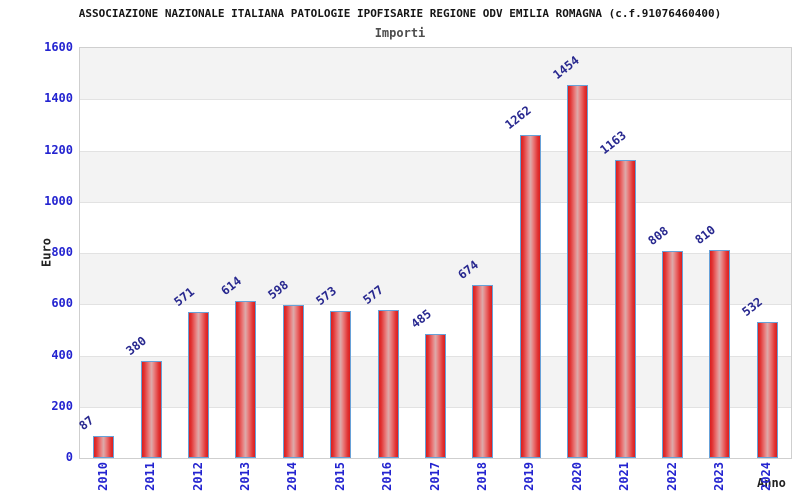 This screenshot has width=800, height=500. Describe the element at coordinates (62, 354) in the screenshot. I see `y-tick-label: 400` at that location.